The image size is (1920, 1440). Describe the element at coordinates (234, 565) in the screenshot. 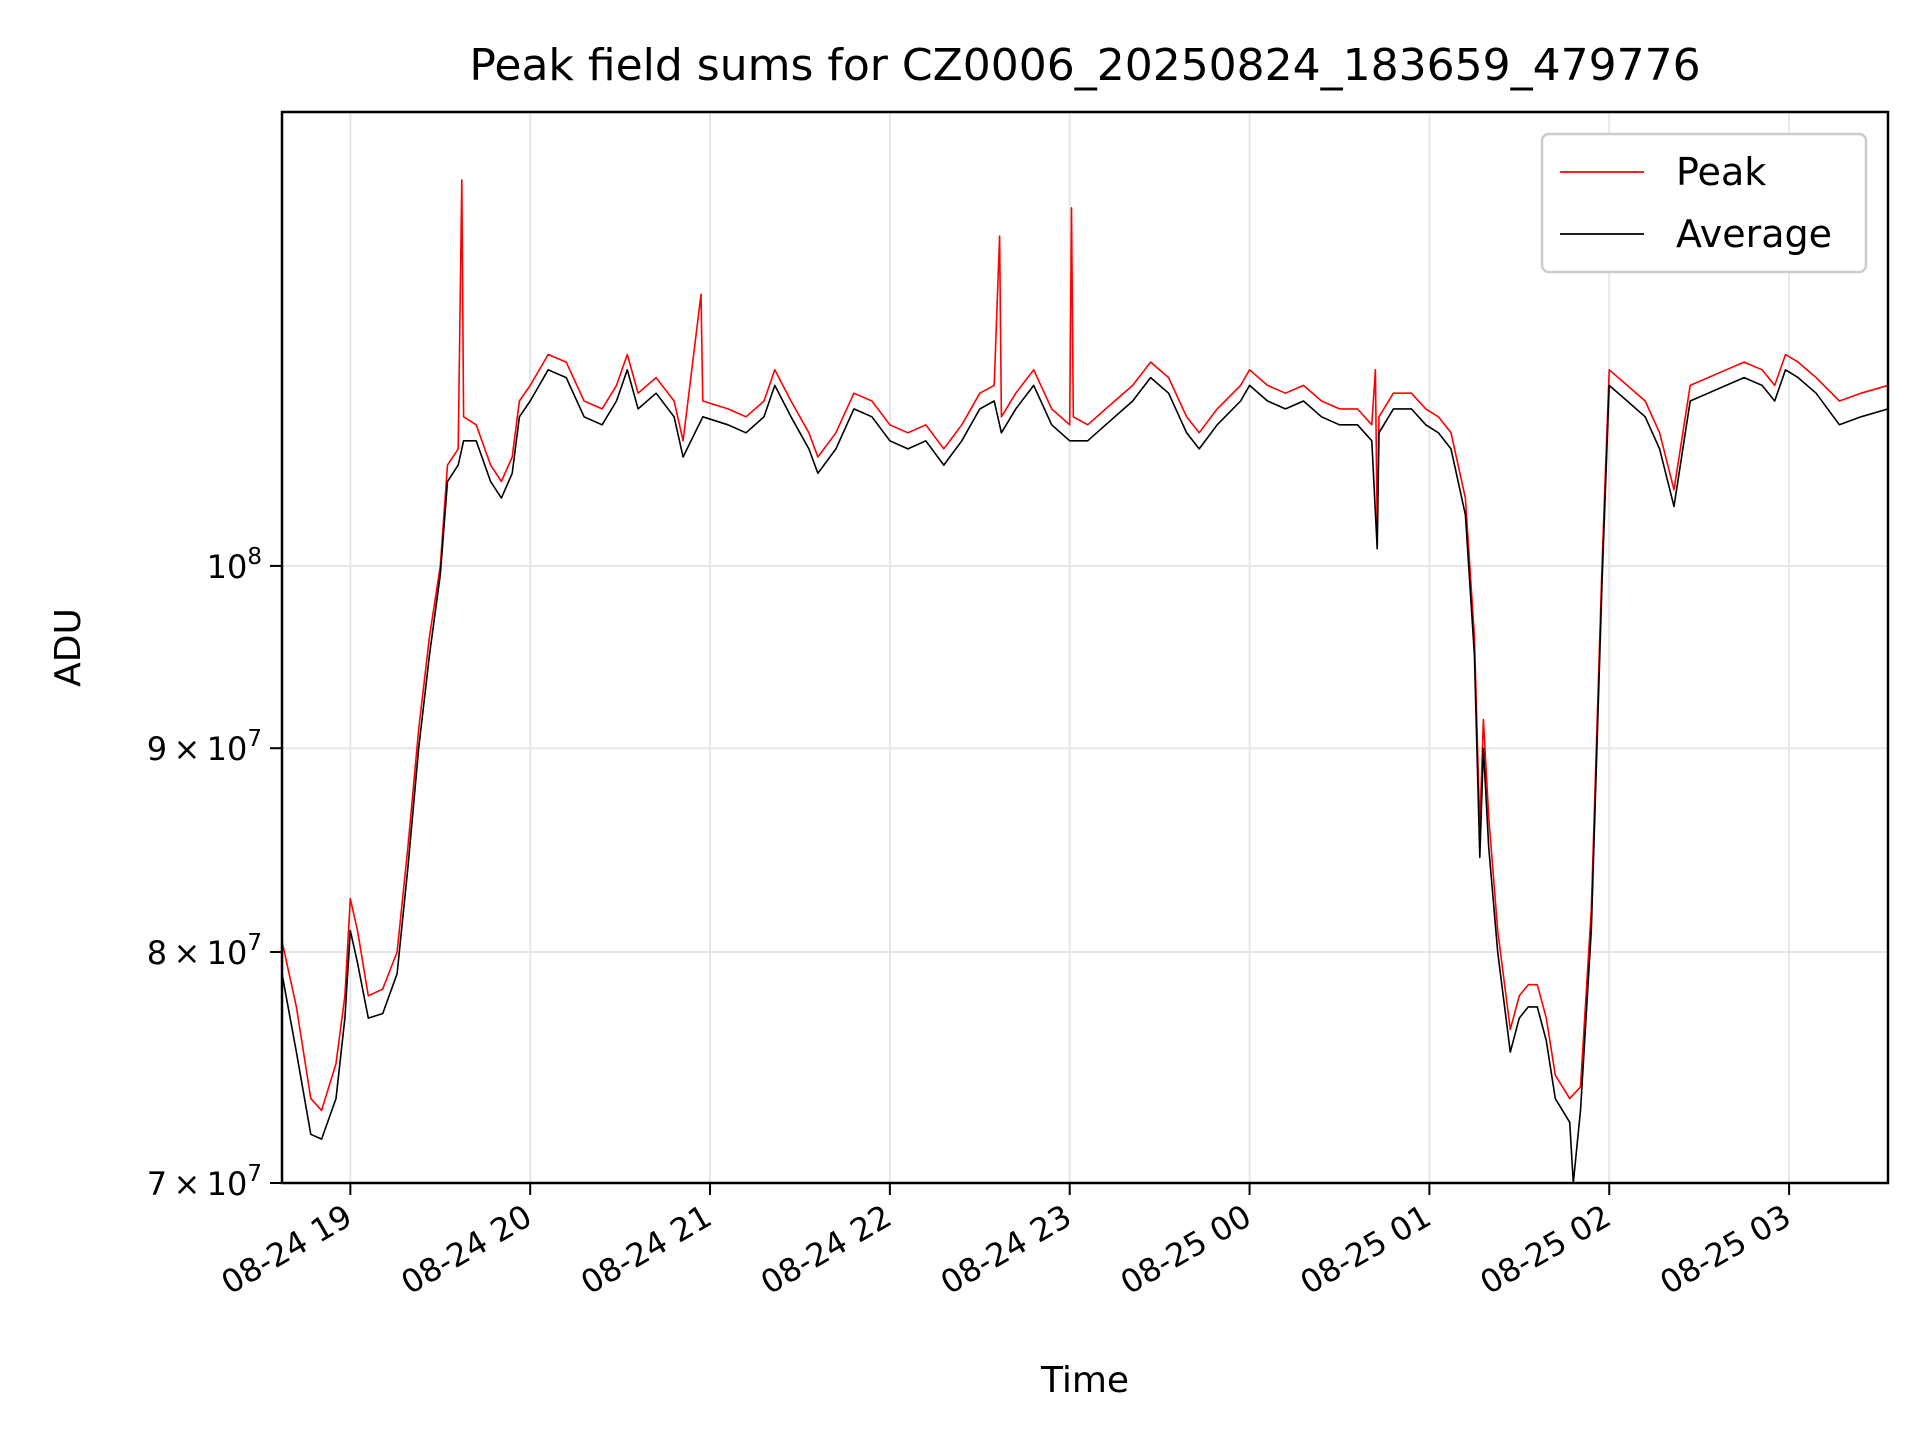

I see `y-tick-label: 108` at that location.